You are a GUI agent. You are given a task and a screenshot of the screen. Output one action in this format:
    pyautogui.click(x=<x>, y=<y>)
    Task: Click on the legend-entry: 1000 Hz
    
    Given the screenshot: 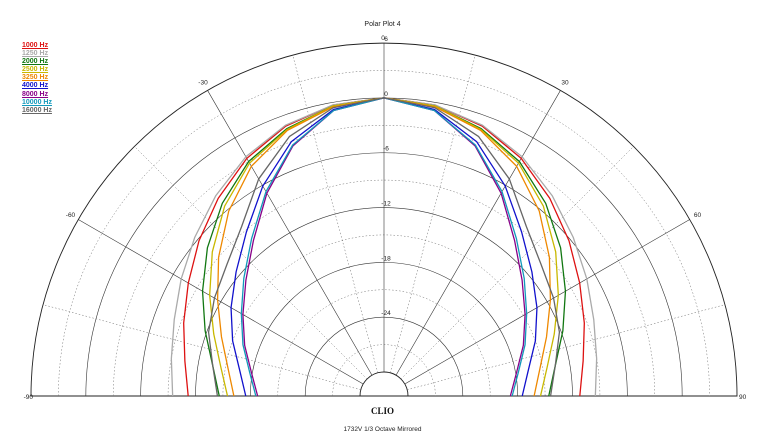 What is the action you would take?
    pyautogui.click(x=35, y=45)
    